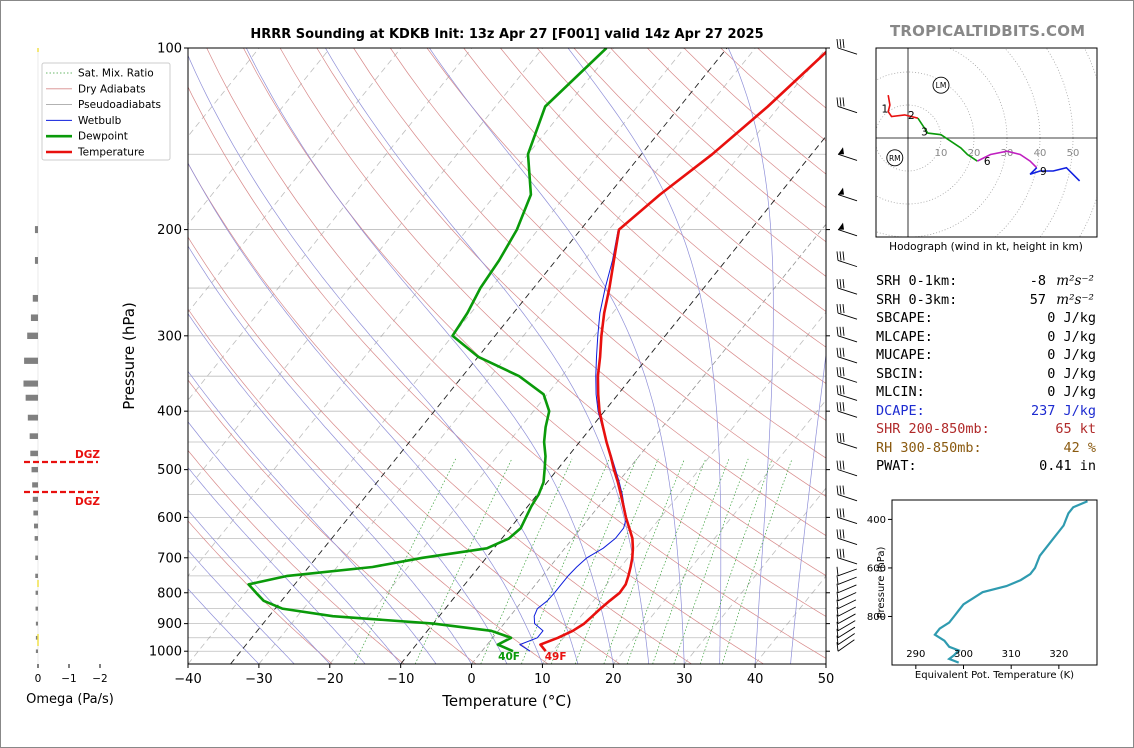 This screenshot has height=748, width=1134. Describe the element at coordinates (917, 281) in the screenshot. I see `param-label: SRH 0-1km:` at that location.